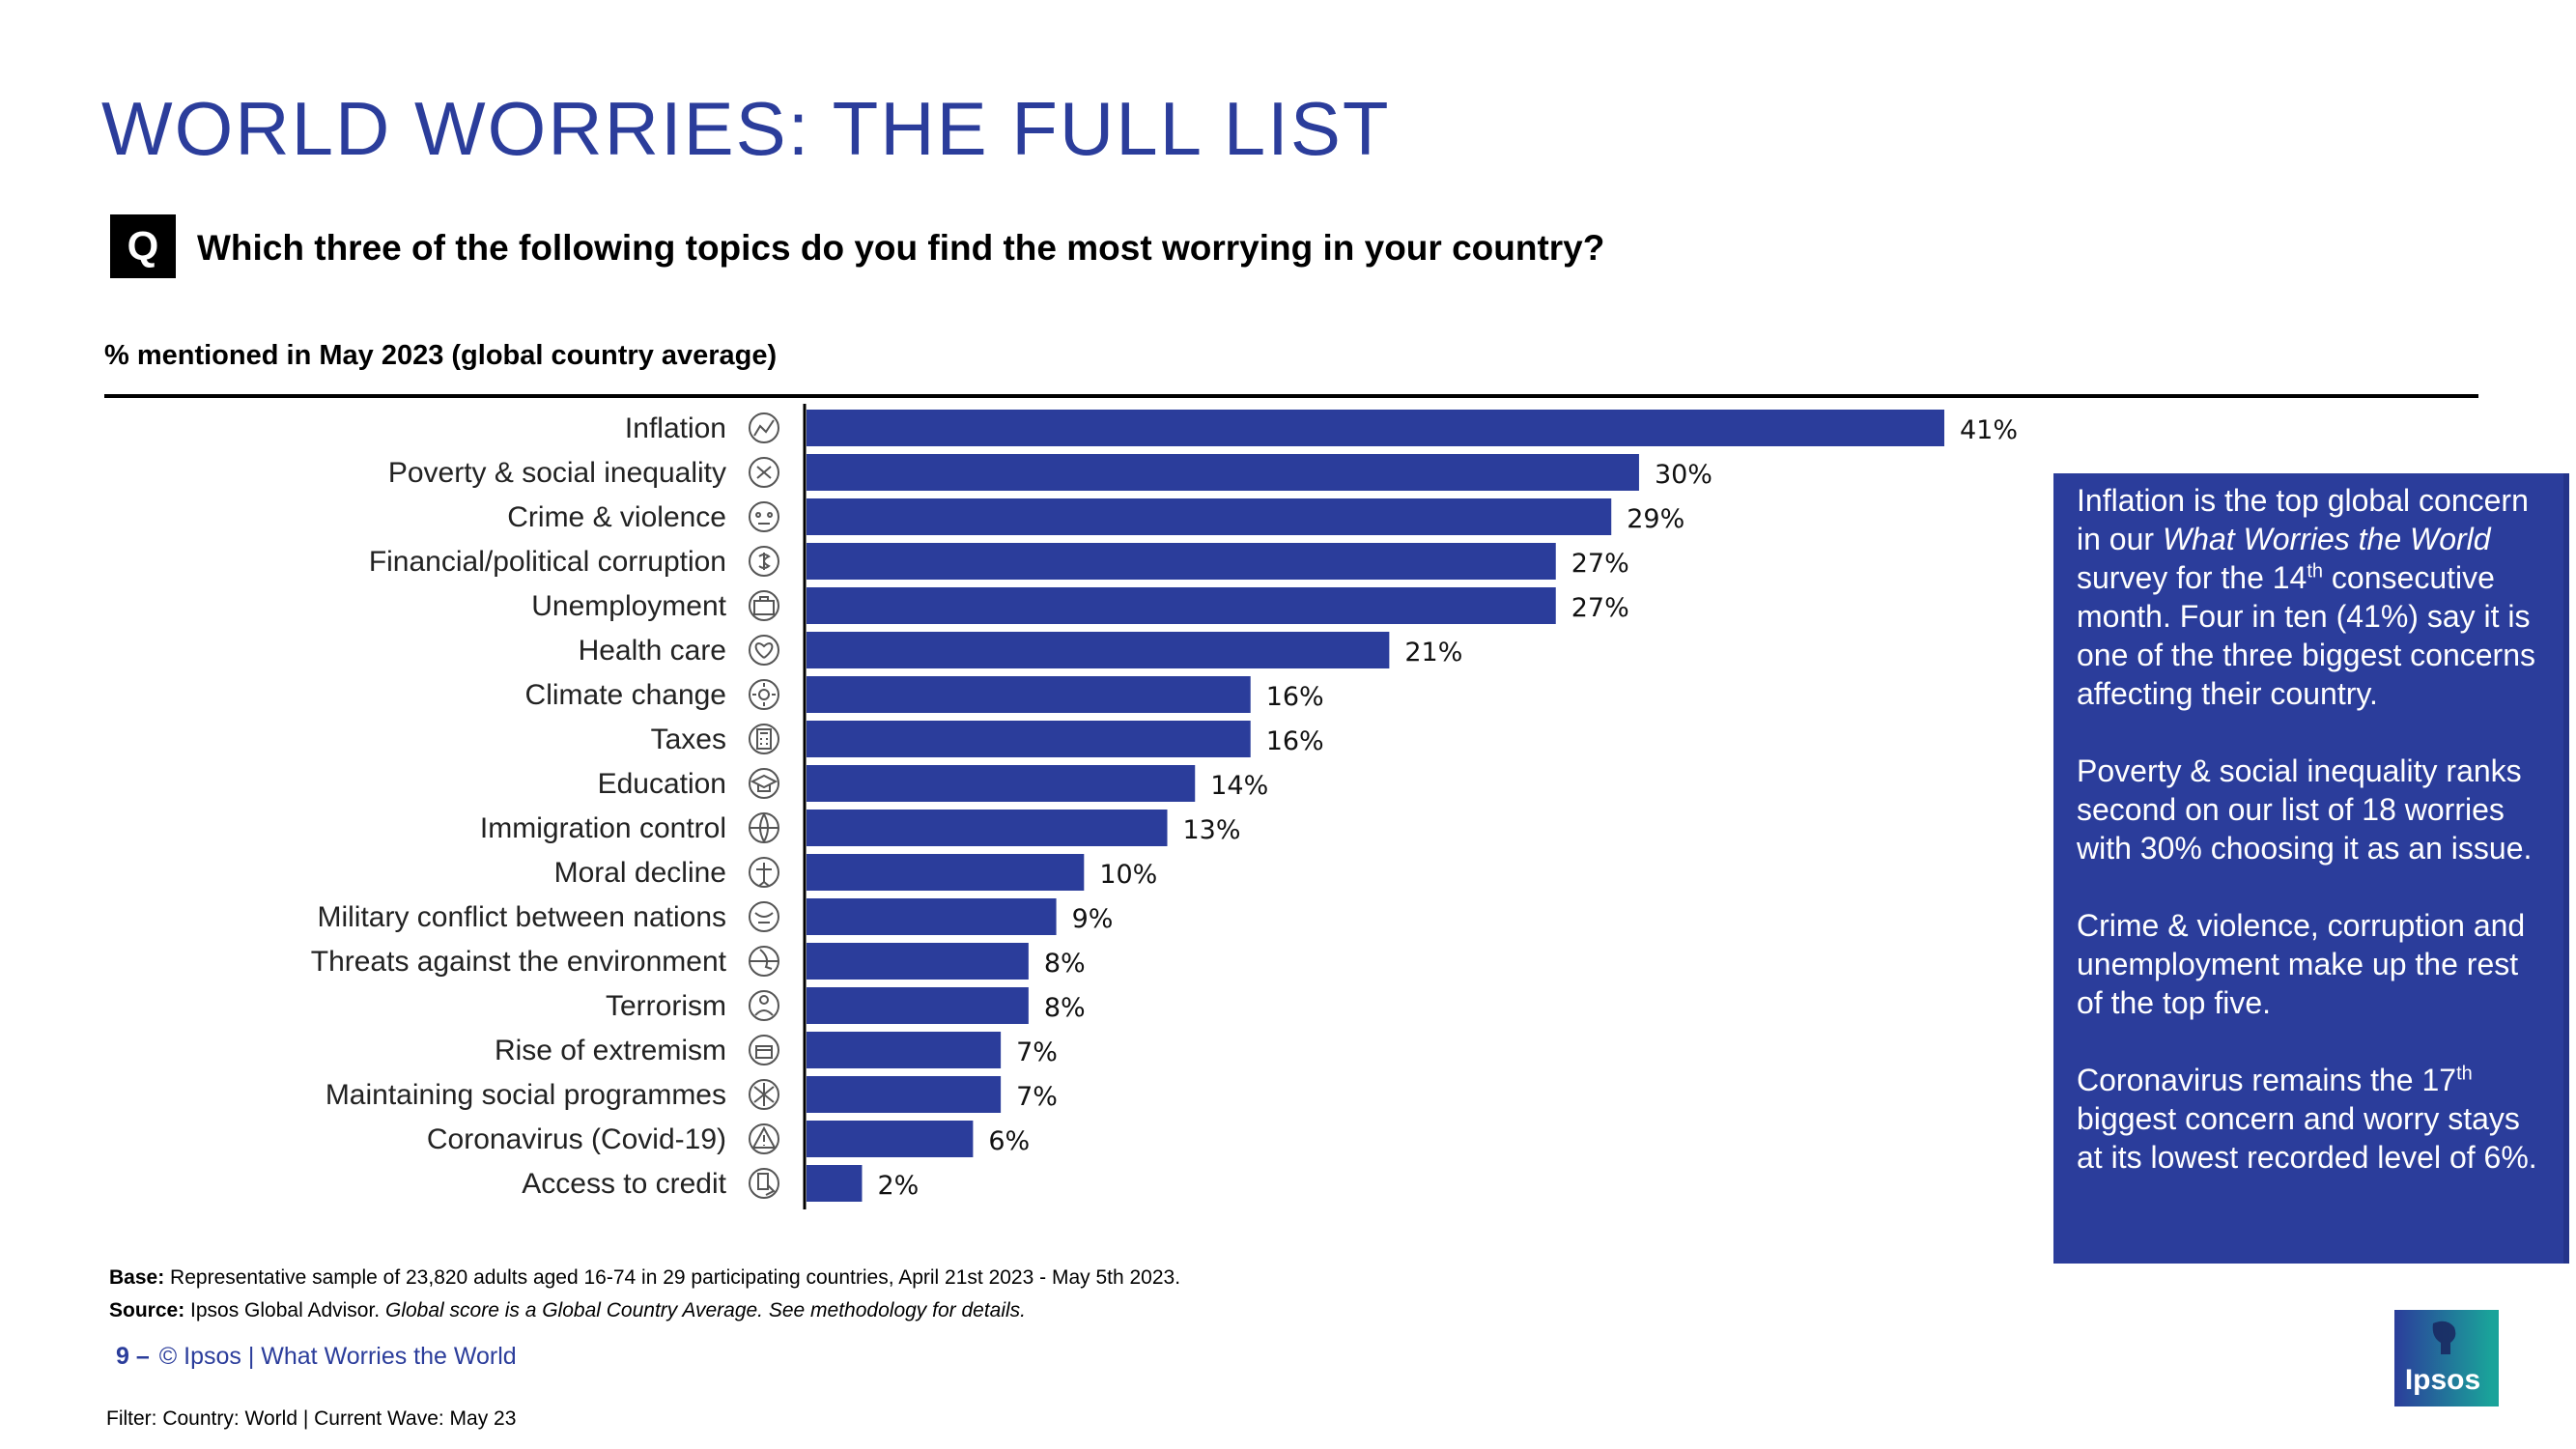 The image size is (2576, 1449). What do you see at coordinates (1600, 564) in the screenshot?
I see `value-label-4: 27%` at bounding box center [1600, 564].